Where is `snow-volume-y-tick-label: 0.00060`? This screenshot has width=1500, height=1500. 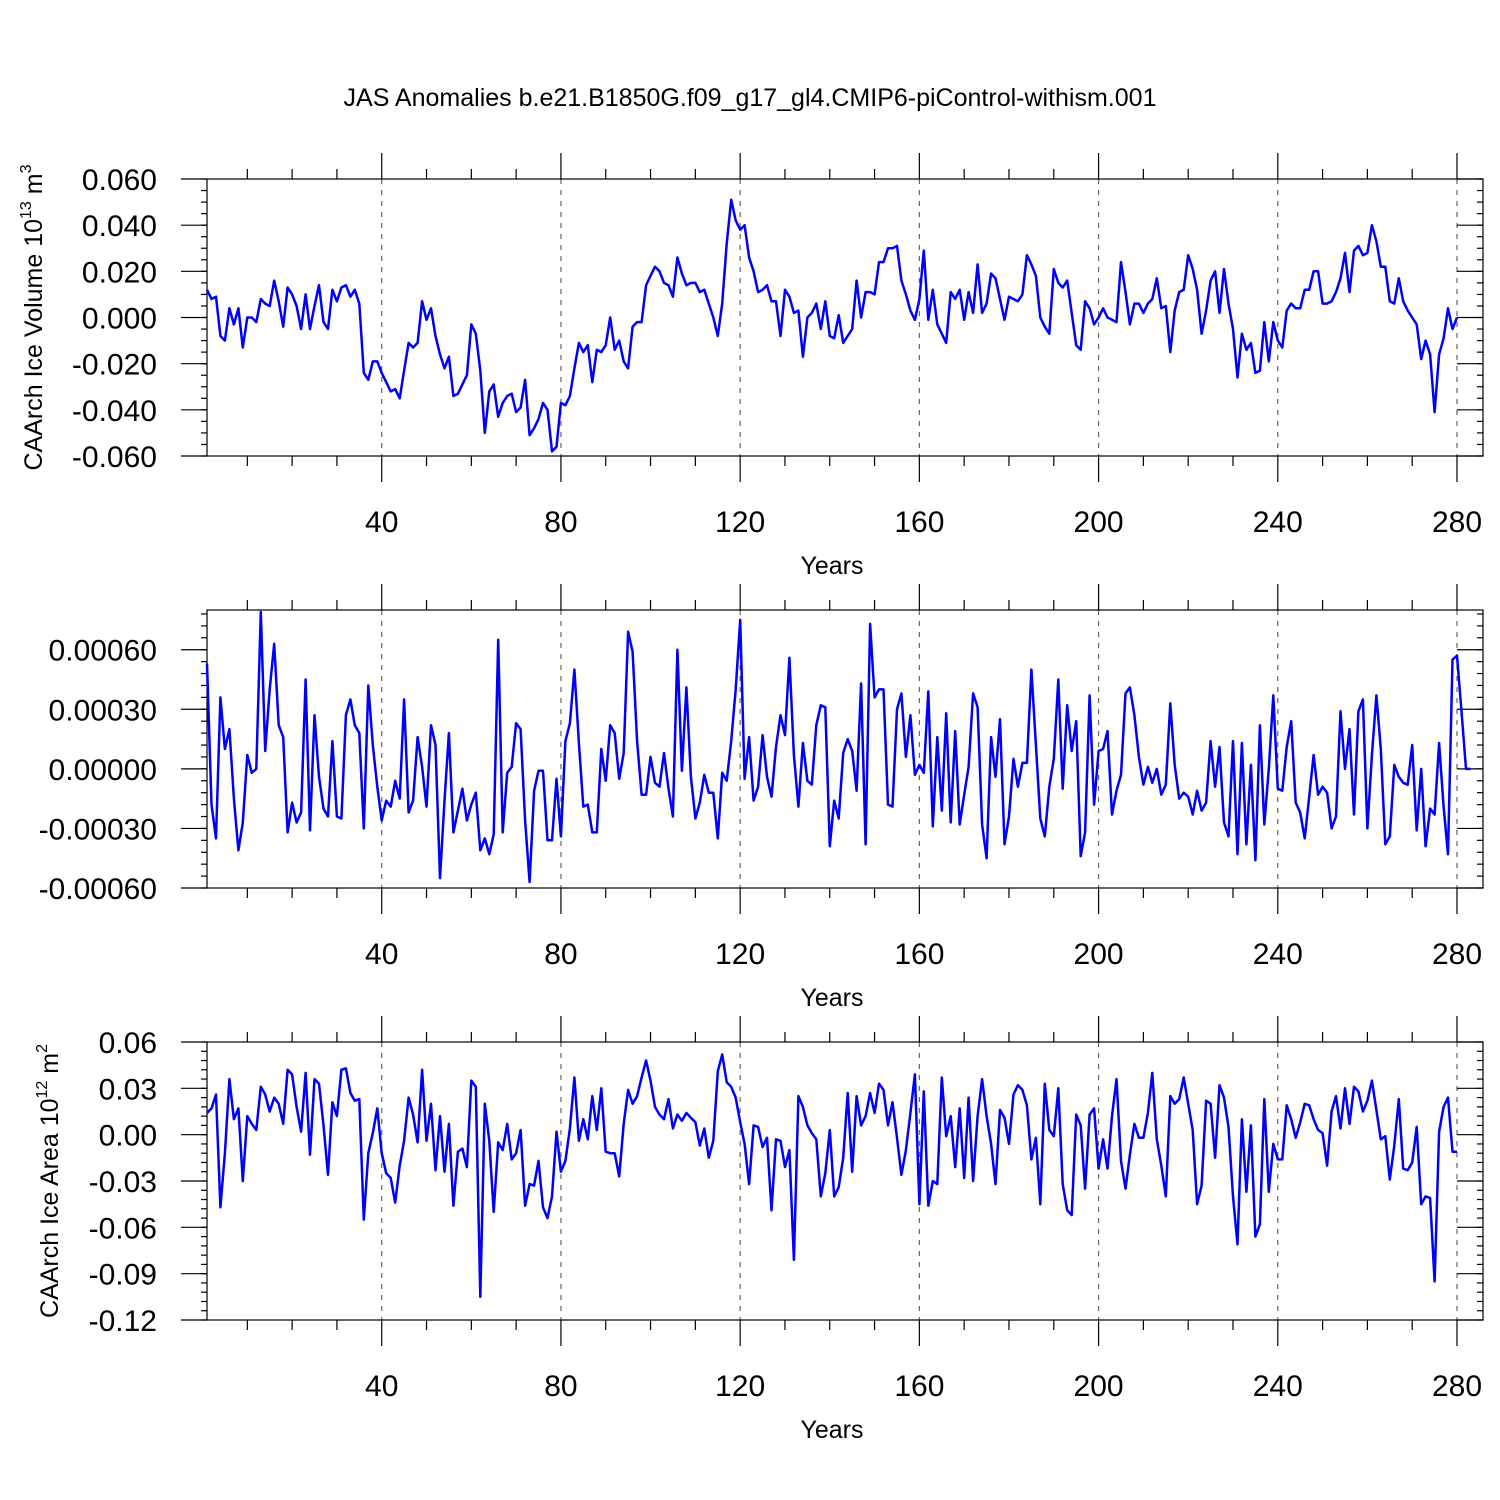 snow-volume-y-tick-label: 0.00060 is located at coordinates (103, 651).